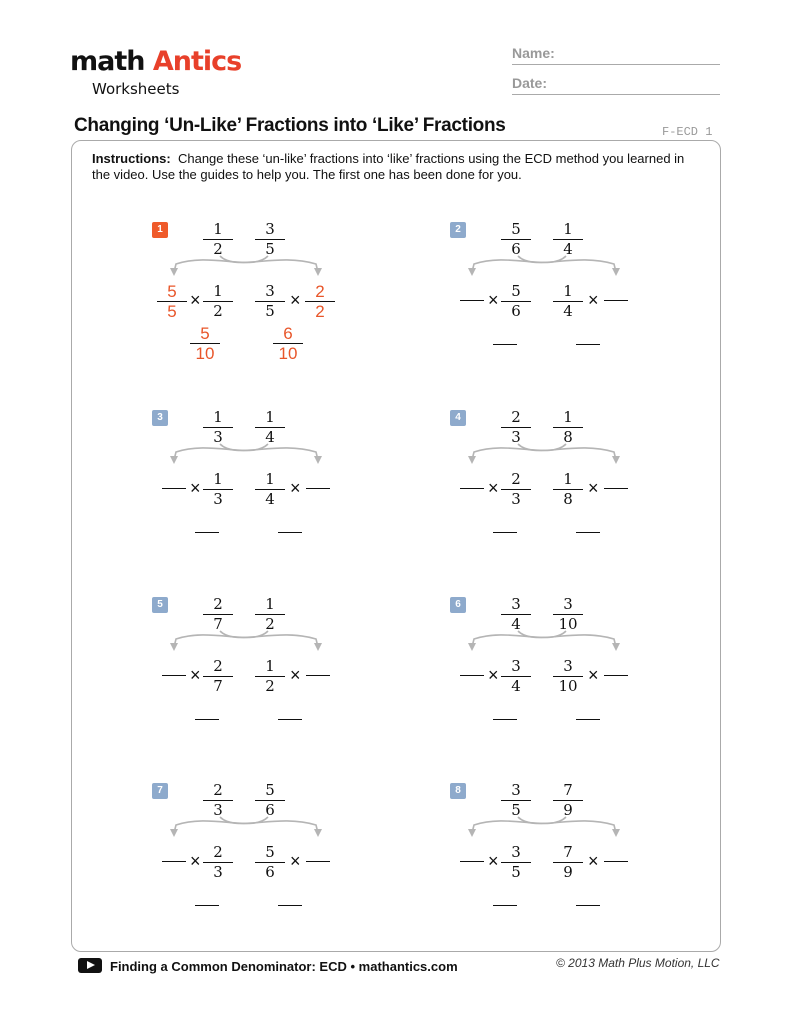  I want to click on denominator: 8, so click(568, 437).